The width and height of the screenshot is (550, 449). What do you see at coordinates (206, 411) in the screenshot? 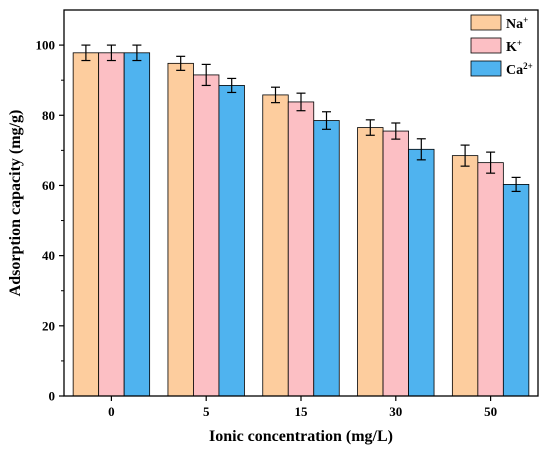
I see `x-tick-label: 5` at bounding box center [206, 411].